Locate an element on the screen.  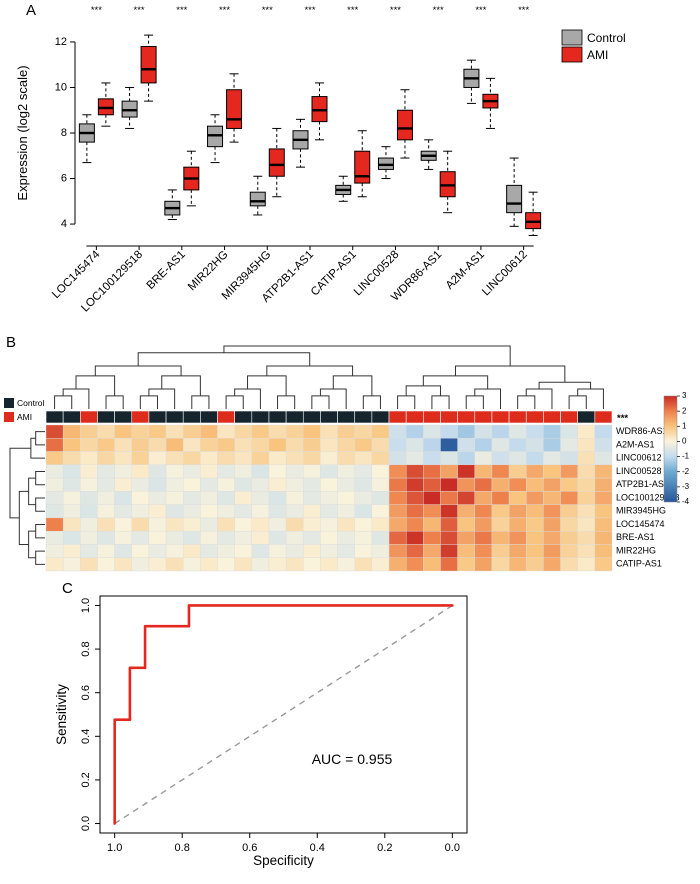
box-CATIP-AS1-Control is located at coordinates (343, 188).